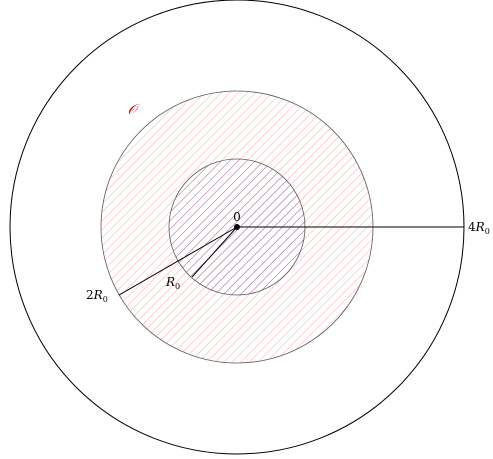 The height and width of the screenshot is (459, 493). What do you see at coordinates (134, 110) in the screenshot?
I see `region-label: 𝒪` at bounding box center [134, 110].